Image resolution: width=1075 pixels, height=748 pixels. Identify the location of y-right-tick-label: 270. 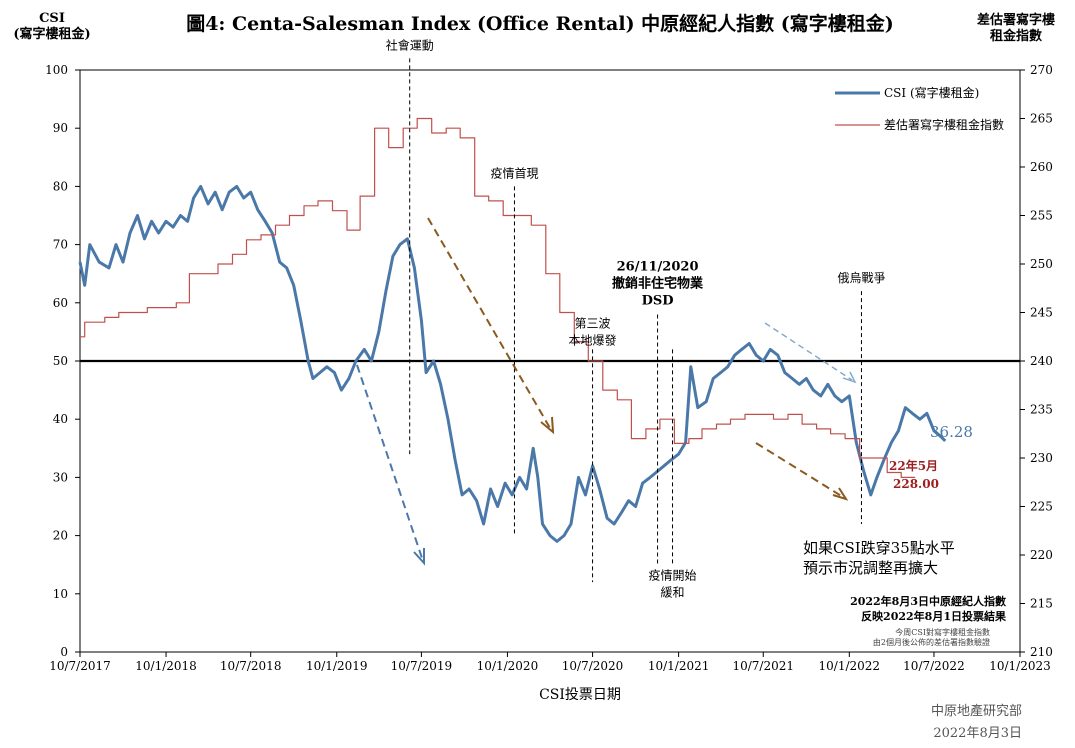
(1041, 70).